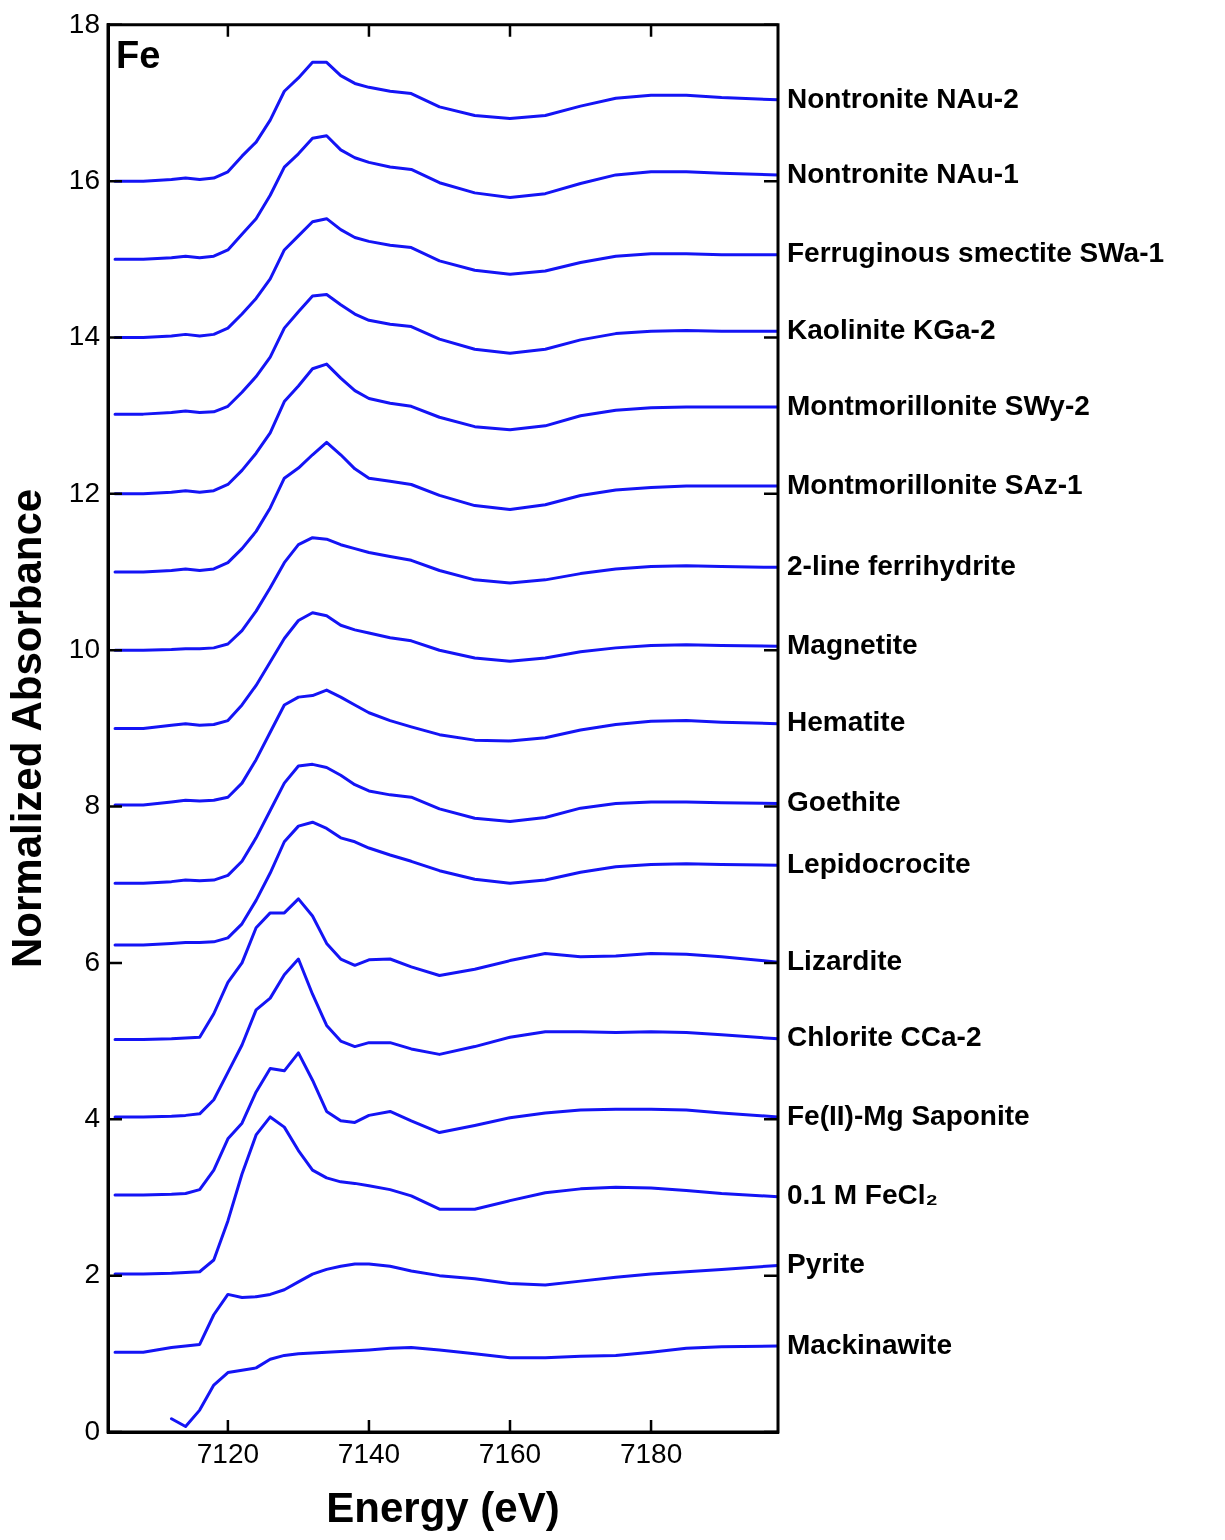  Describe the element at coordinates (869, 1344) in the screenshot. I see `series-label: Mackinawite` at that location.